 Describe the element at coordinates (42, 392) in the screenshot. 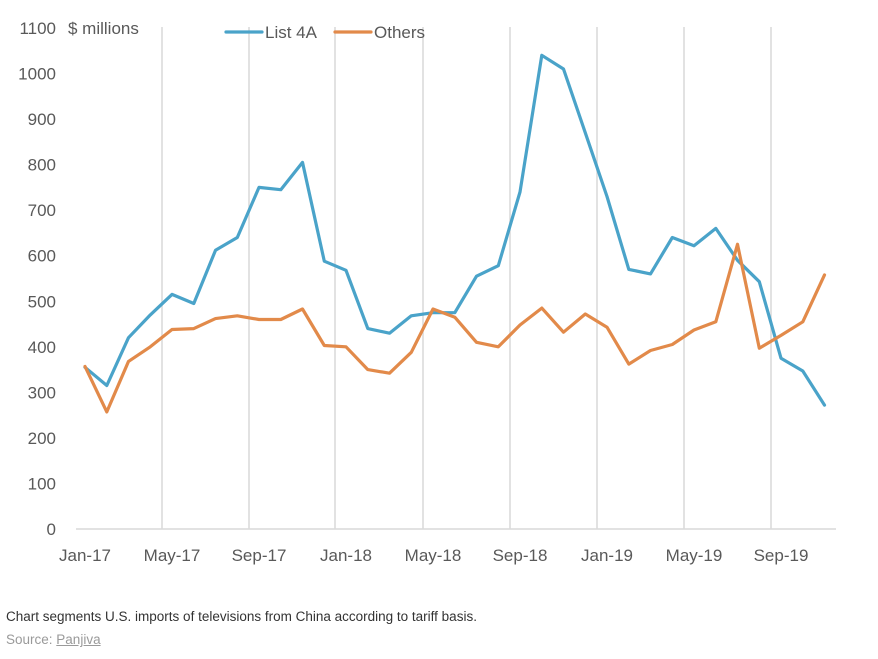

I see `y-tick-300: 300` at that location.